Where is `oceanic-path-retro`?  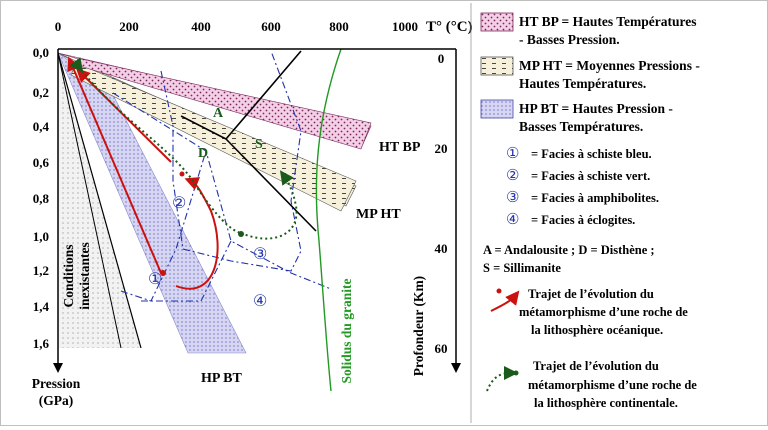
oceanic-path-retro is located at coordinates (197, 233).